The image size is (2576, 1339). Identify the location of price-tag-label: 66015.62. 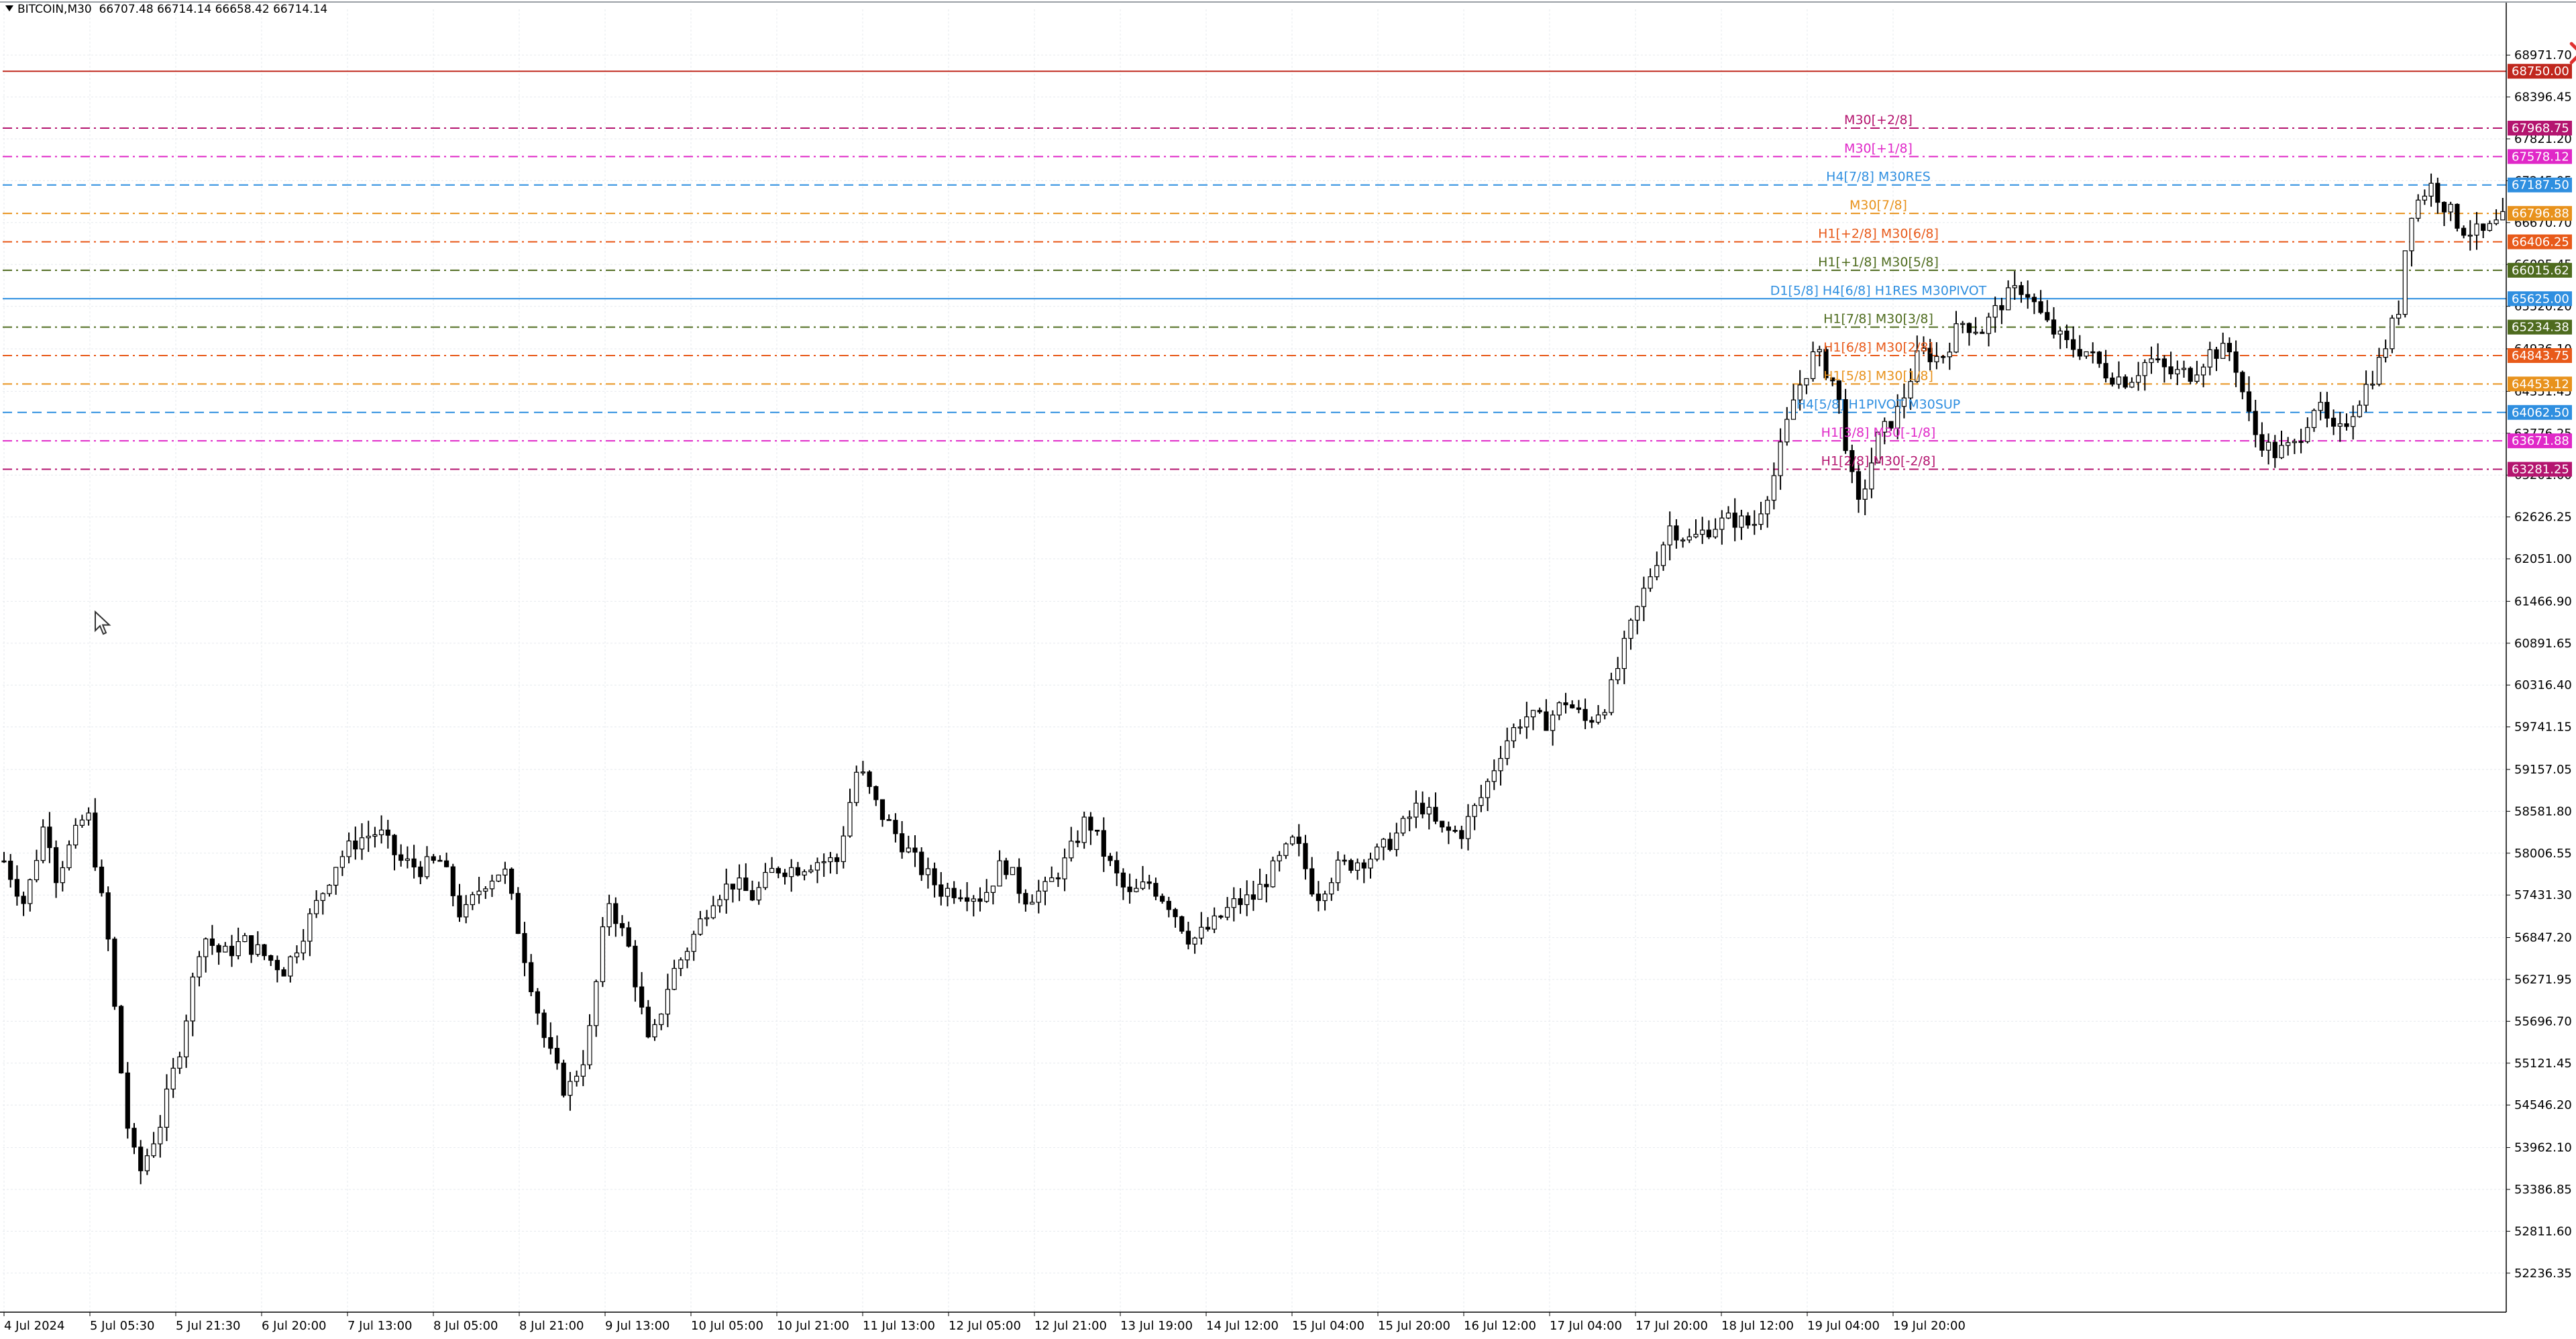
(2540, 271).